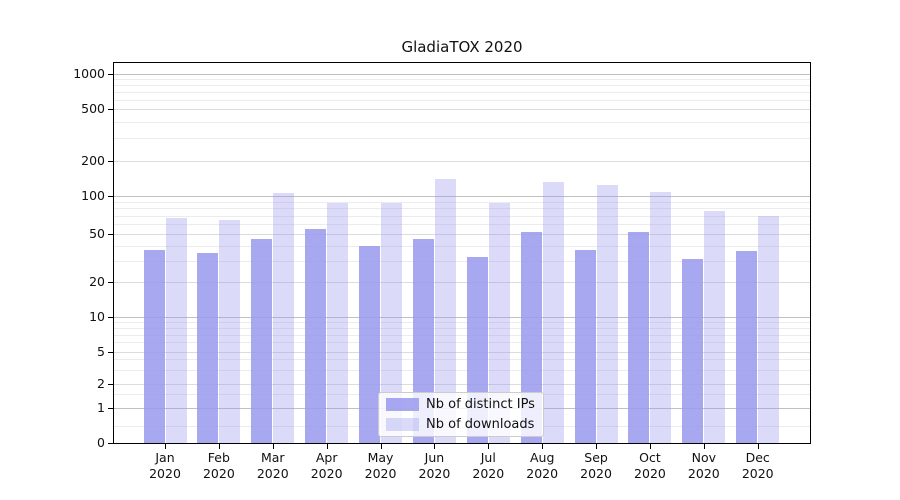 The height and width of the screenshot is (500, 900). Describe the element at coordinates (445, 310) in the screenshot. I see `bar-downloads-jun` at that location.